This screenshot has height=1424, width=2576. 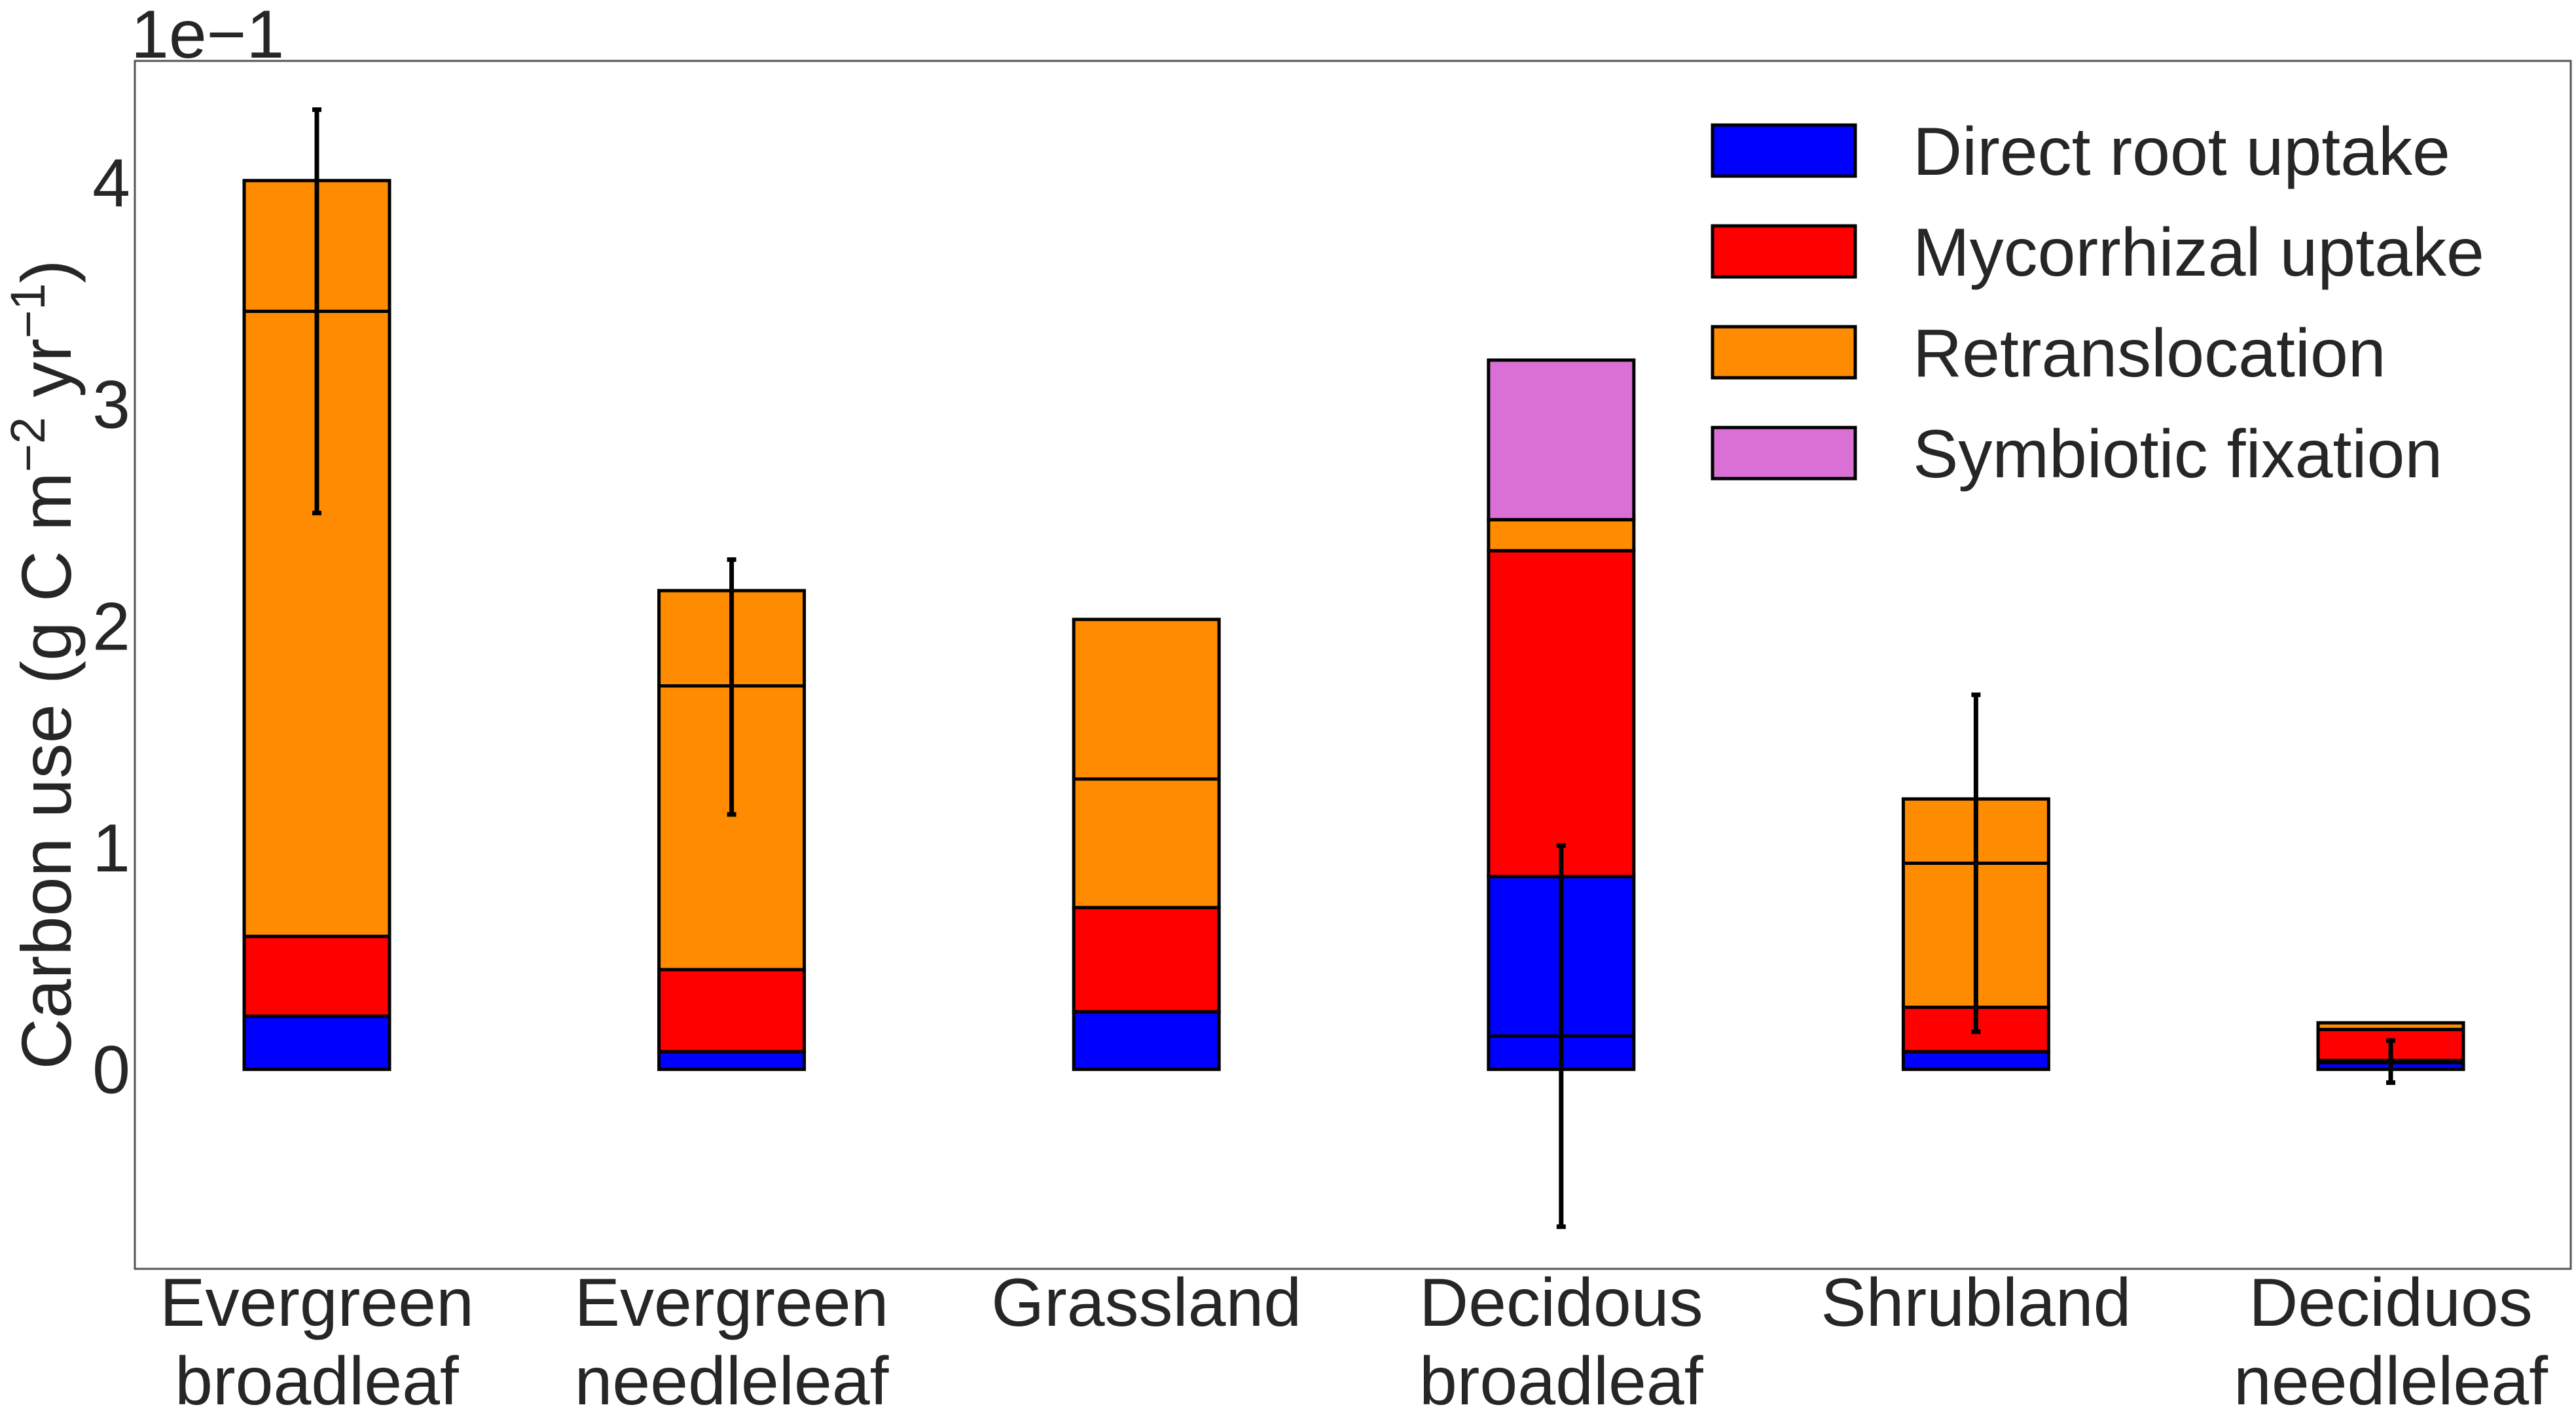 I want to click on x-tick-label: Shrubland, so click(x=1976, y=1303).